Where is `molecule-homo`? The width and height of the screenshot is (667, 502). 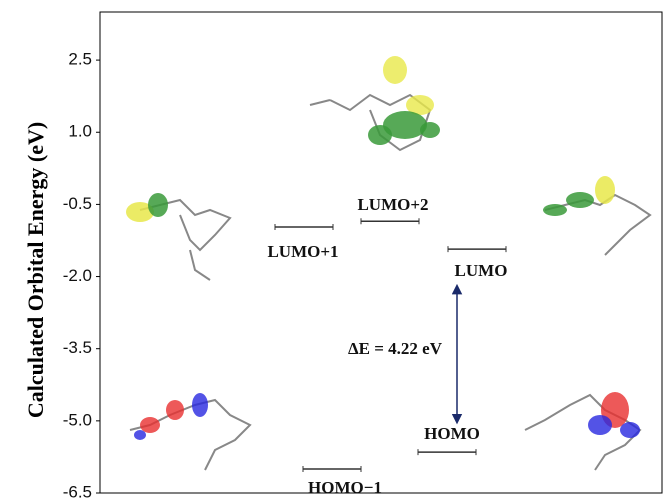
molecule-homo is located at coordinates (583, 431).